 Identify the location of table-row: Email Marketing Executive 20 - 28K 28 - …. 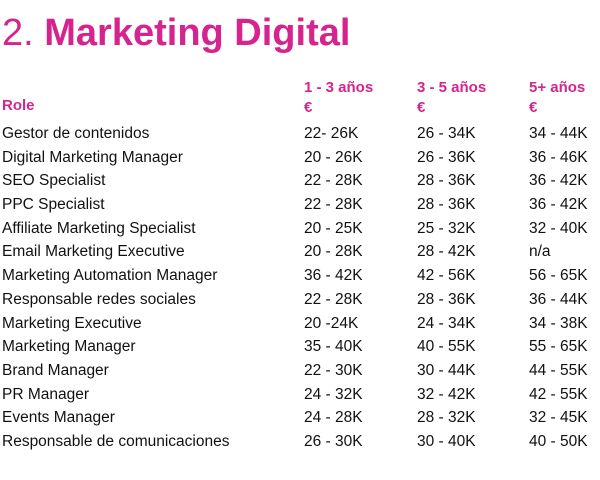
(300, 252).